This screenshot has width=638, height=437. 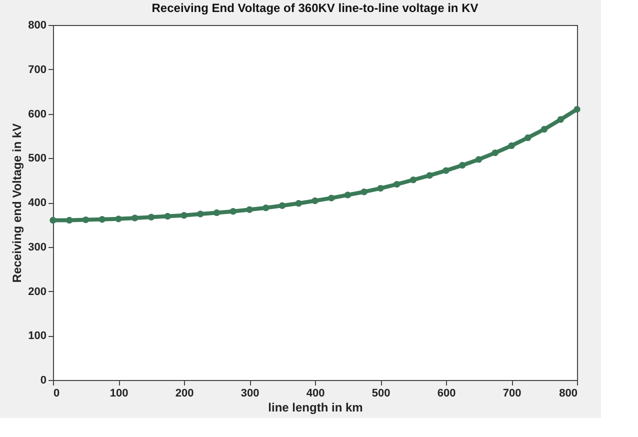 What do you see at coordinates (57, 394) in the screenshot?
I see `x-tick-label: 0` at bounding box center [57, 394].